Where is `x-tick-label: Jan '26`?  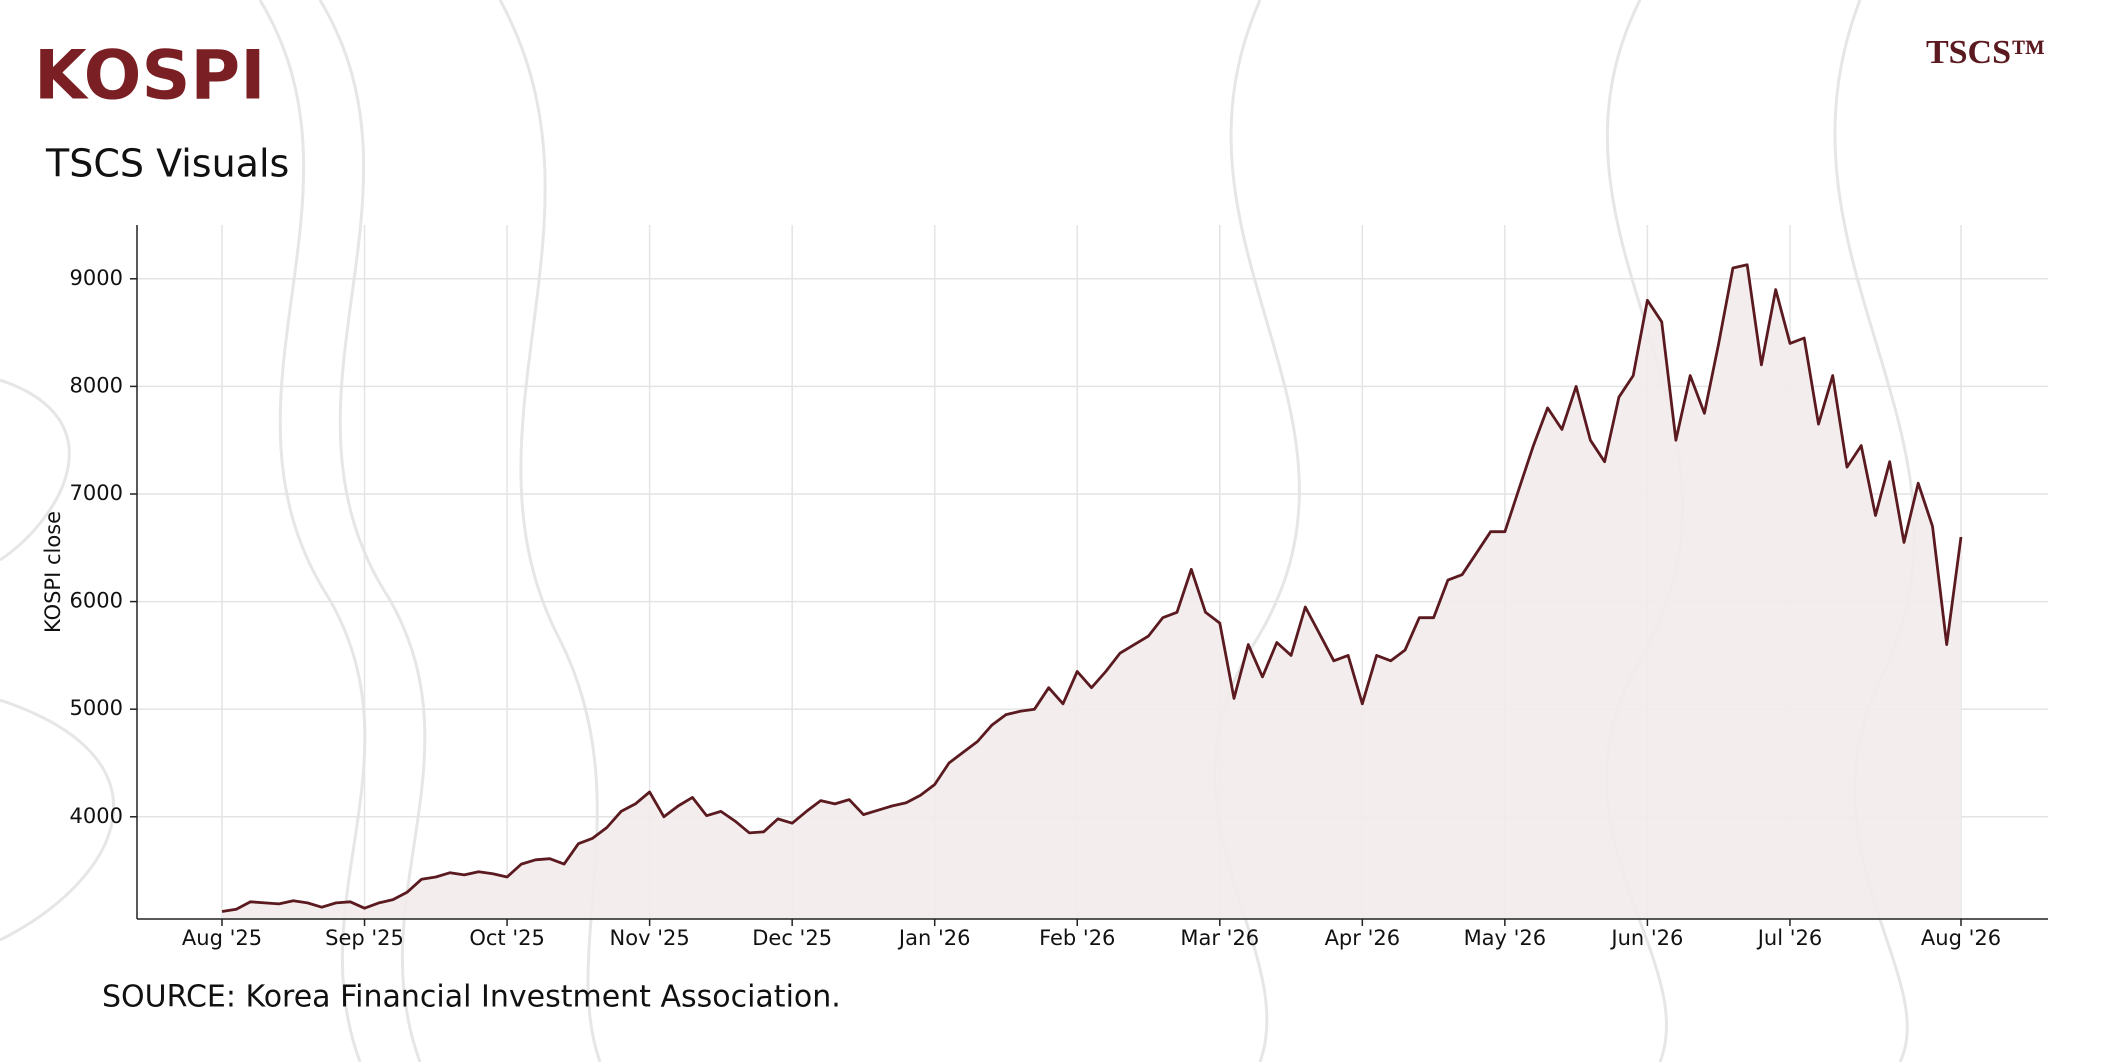
x-tick-label: Jan '26 is located at coordinates (934, 938).